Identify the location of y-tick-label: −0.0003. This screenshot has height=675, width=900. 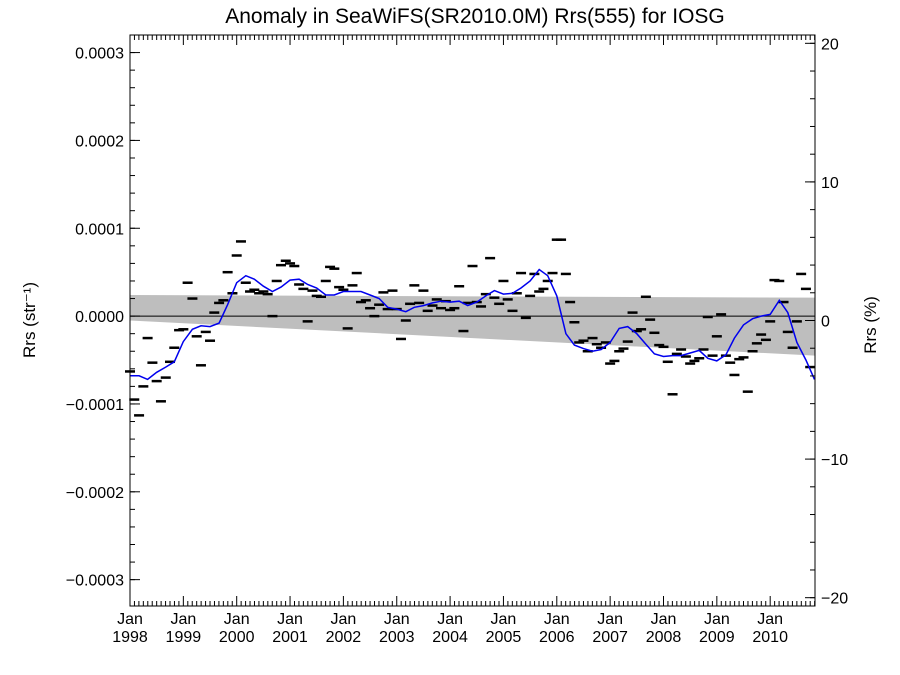
(95, 581).